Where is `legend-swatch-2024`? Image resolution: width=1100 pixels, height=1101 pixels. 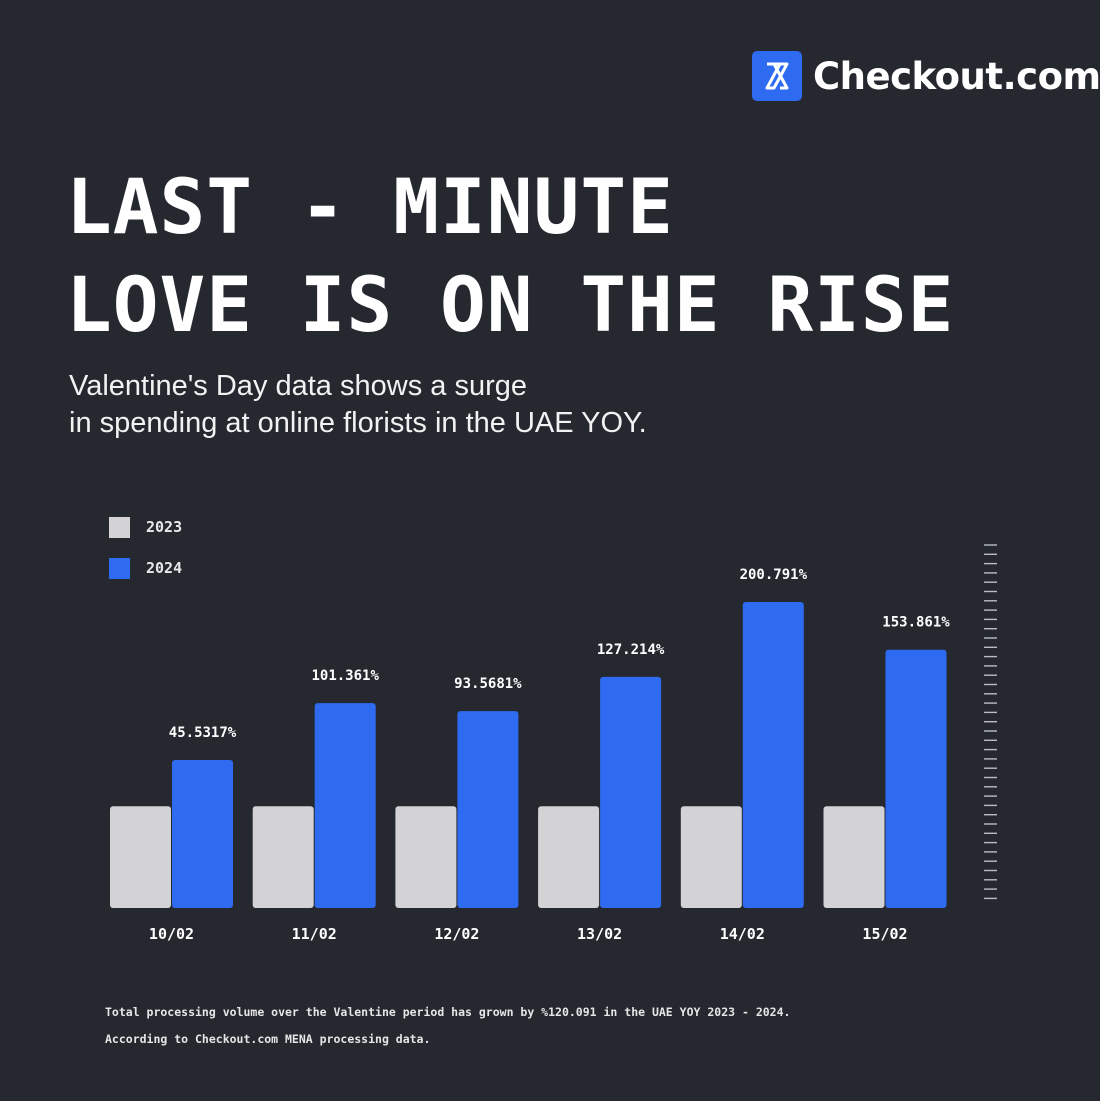
legend-swatch-2024 is located at coordinates (119, 568).